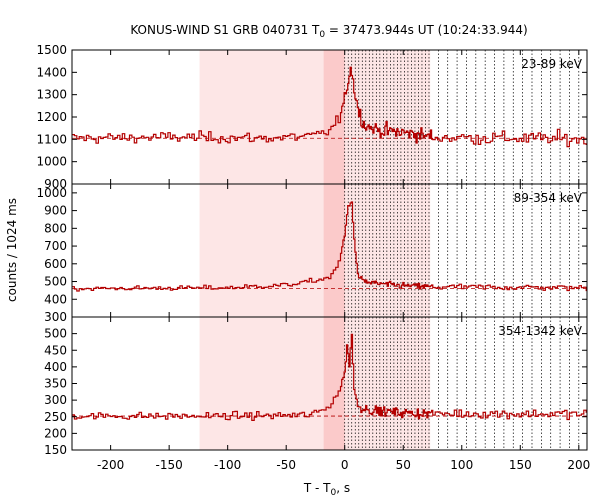 The width and height of the screenshot is (600, 500). I want to click on x-tick-label: -50, so click(286, 465).